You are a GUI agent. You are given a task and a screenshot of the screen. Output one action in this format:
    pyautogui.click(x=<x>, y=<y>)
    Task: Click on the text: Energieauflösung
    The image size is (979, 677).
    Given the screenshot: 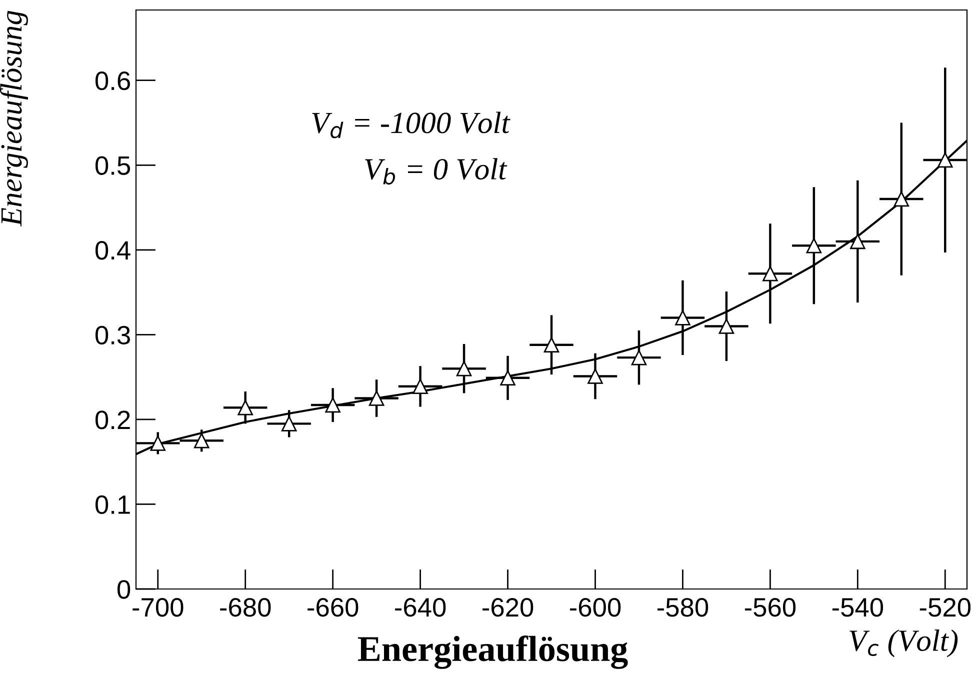 What is the action you would take?
    pyautogui.click(x=493, y=652)
    